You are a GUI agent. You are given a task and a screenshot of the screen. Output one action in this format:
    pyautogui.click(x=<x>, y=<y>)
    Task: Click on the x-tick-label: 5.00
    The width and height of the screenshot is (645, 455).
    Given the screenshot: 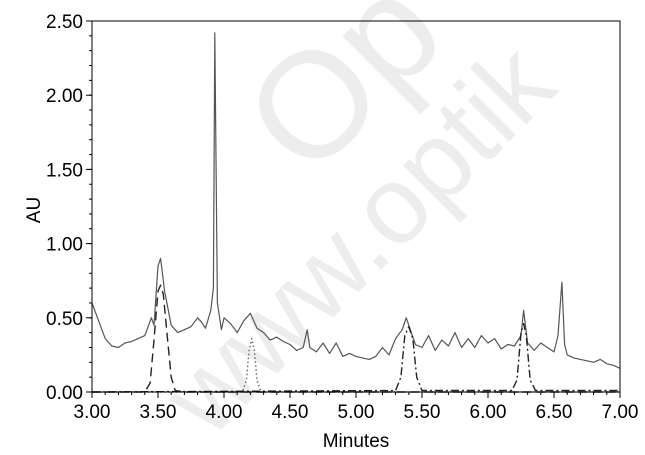 What is the action you would take?
    pyautogui.click(x=356, y=412)
    